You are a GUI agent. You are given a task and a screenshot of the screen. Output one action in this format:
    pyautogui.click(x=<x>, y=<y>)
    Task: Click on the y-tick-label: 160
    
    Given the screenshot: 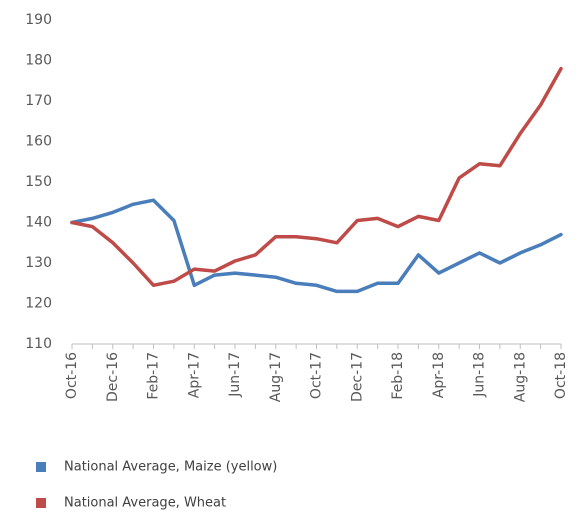 What is the action you would take?
    pyautogui.click(x=38, y=142)
    